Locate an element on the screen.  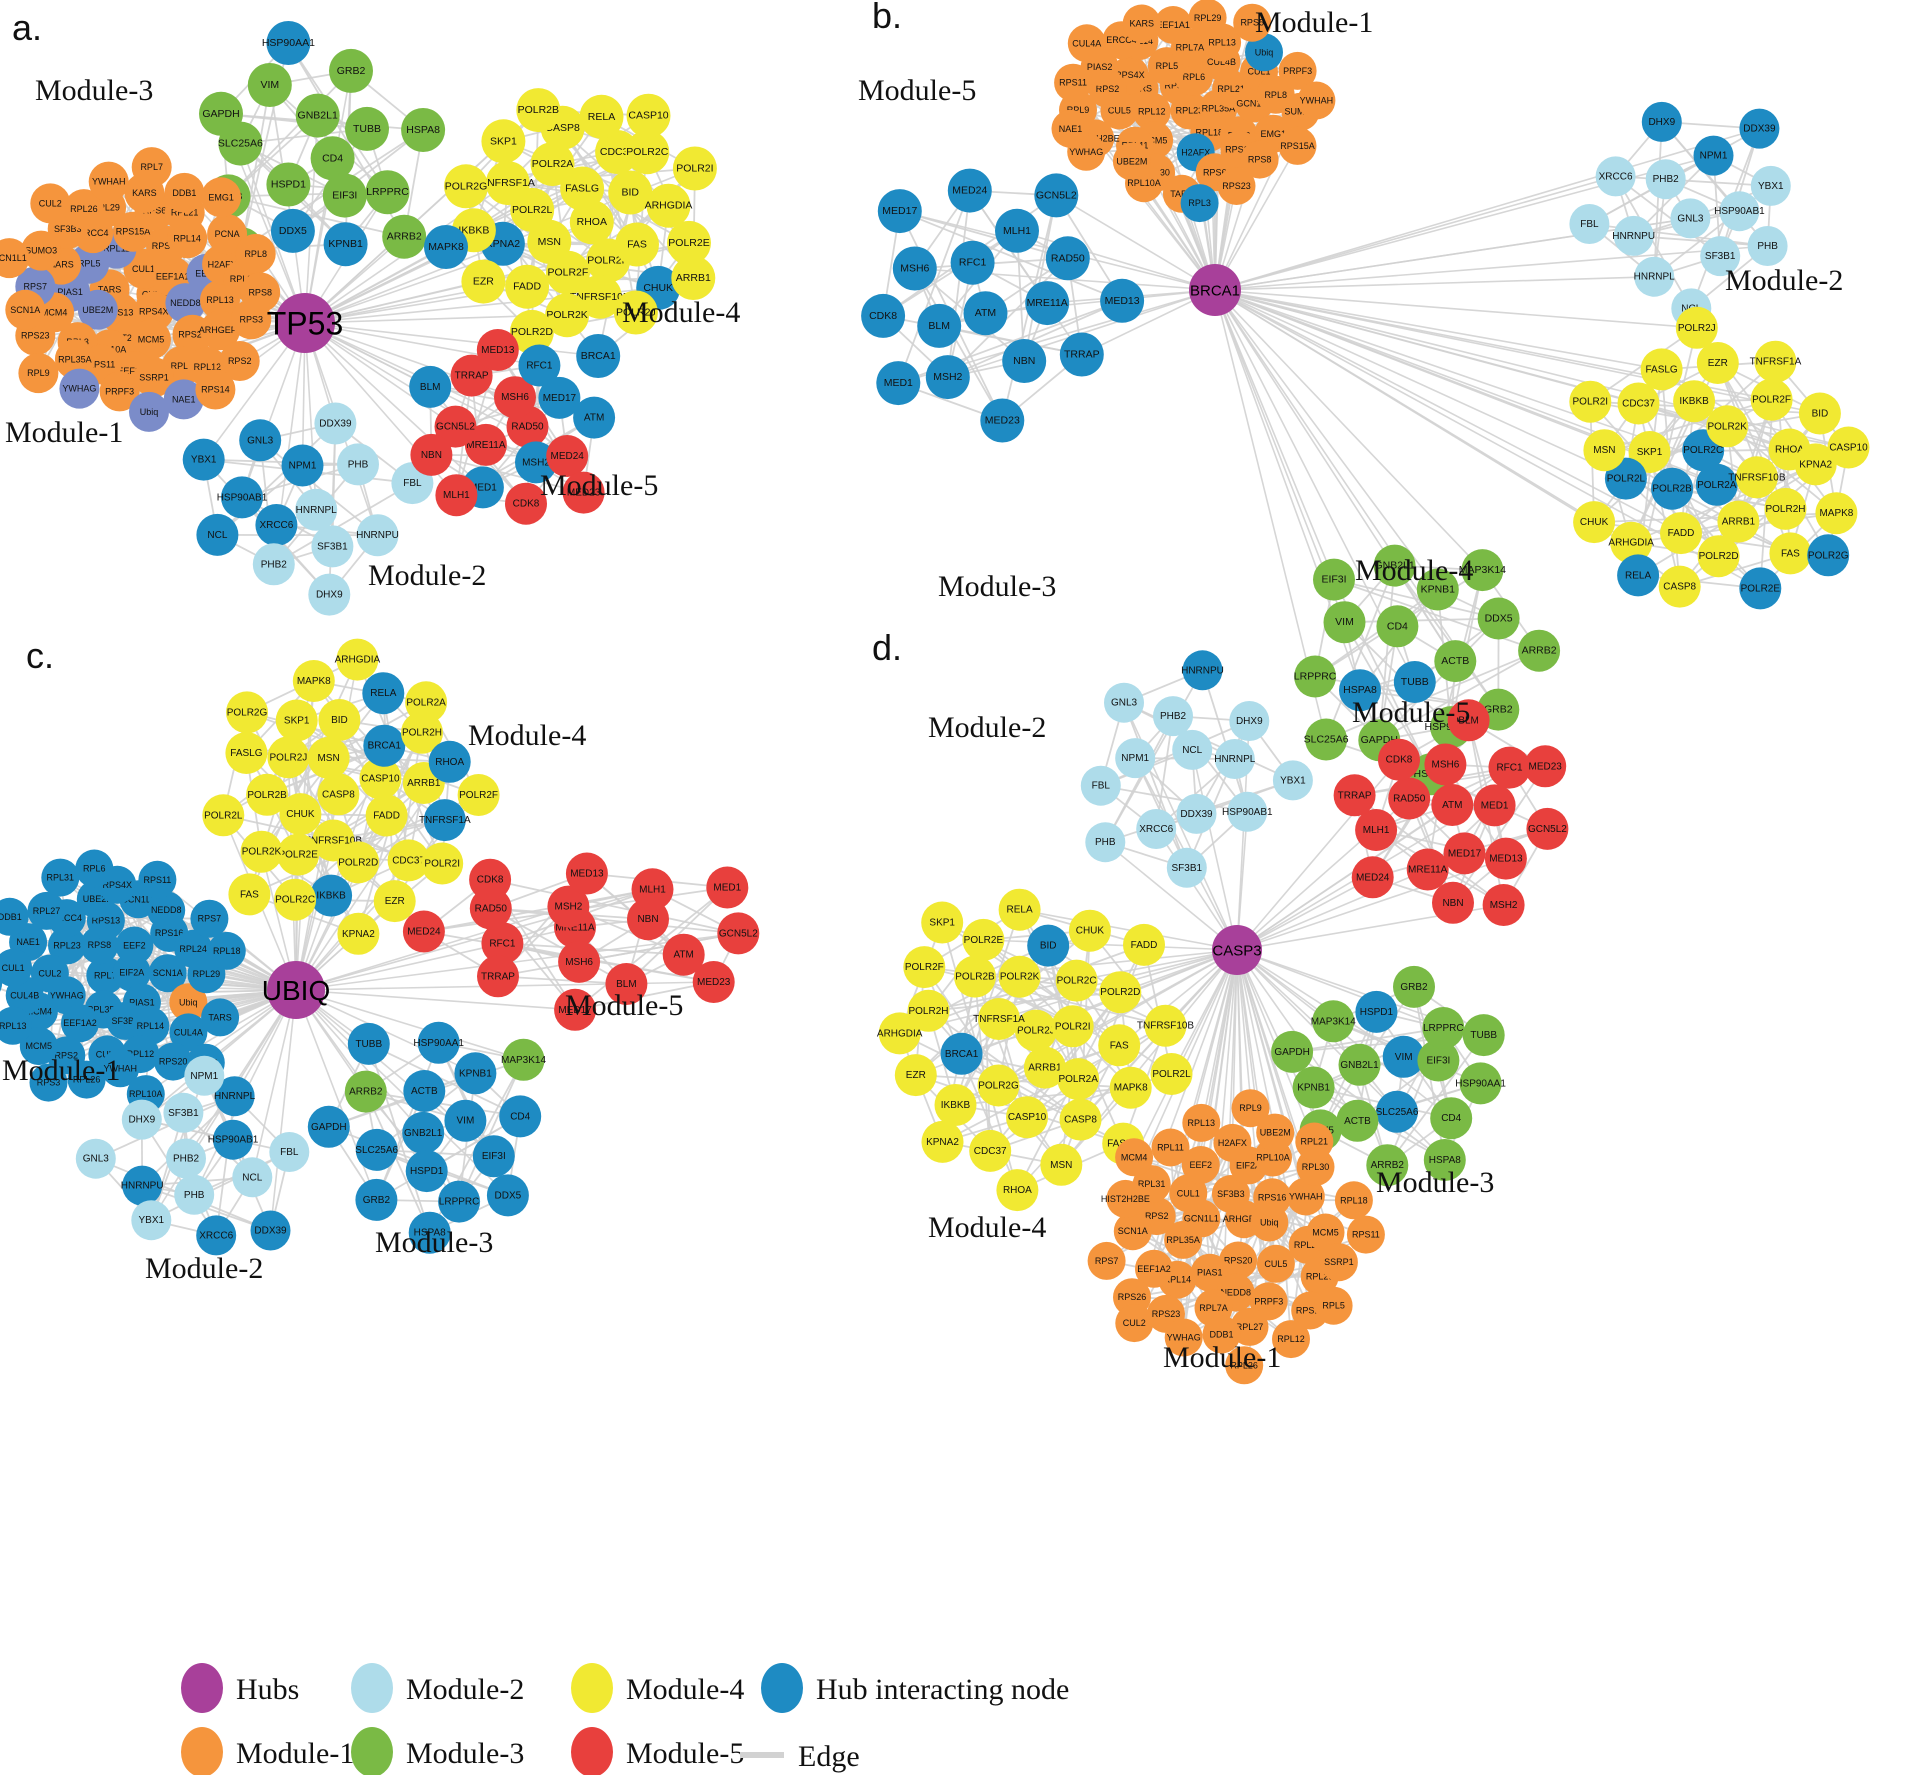
node-RPL9 is located at coordinates (38, 373).